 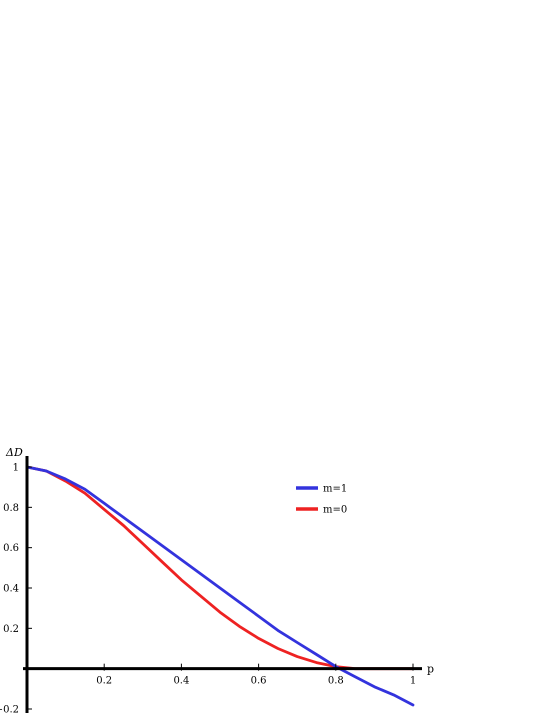 I want to click on y-tick-label: −0.2, so click(x=9, y=710).